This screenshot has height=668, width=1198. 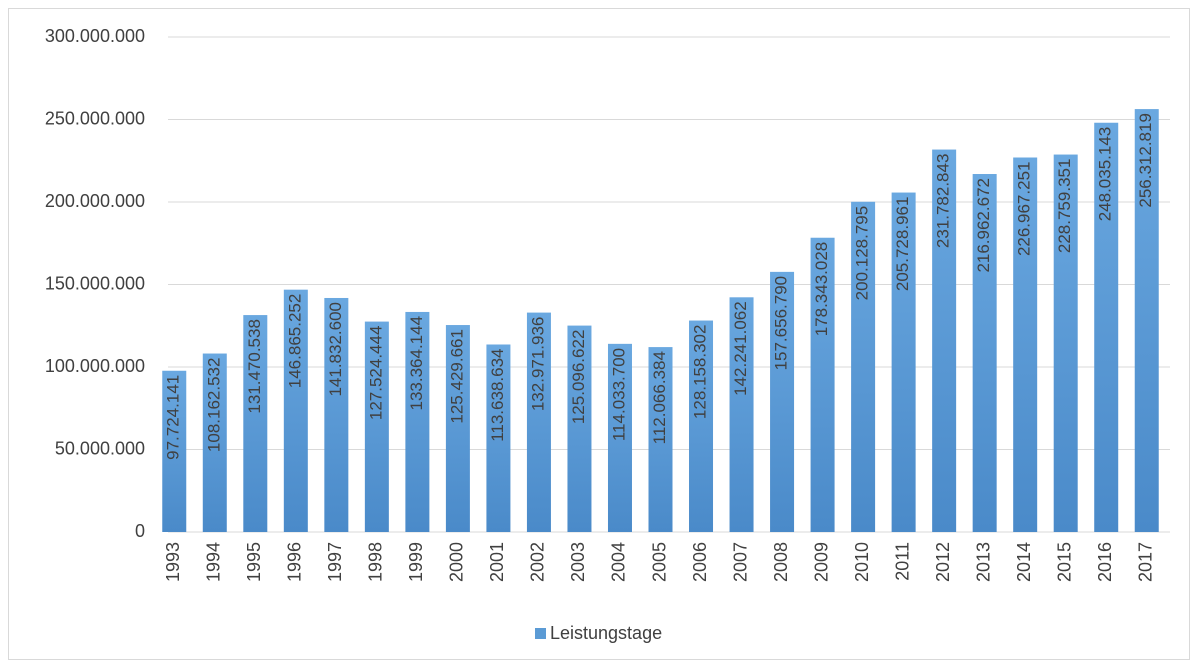 I want to click on data-label: 132.971.936, so click(x=537, y=364).